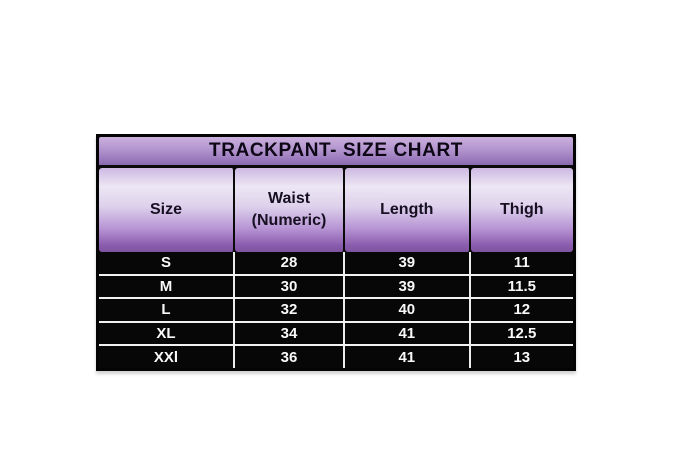  I want to click on table-cell-waist: 34, so click(290, 333).